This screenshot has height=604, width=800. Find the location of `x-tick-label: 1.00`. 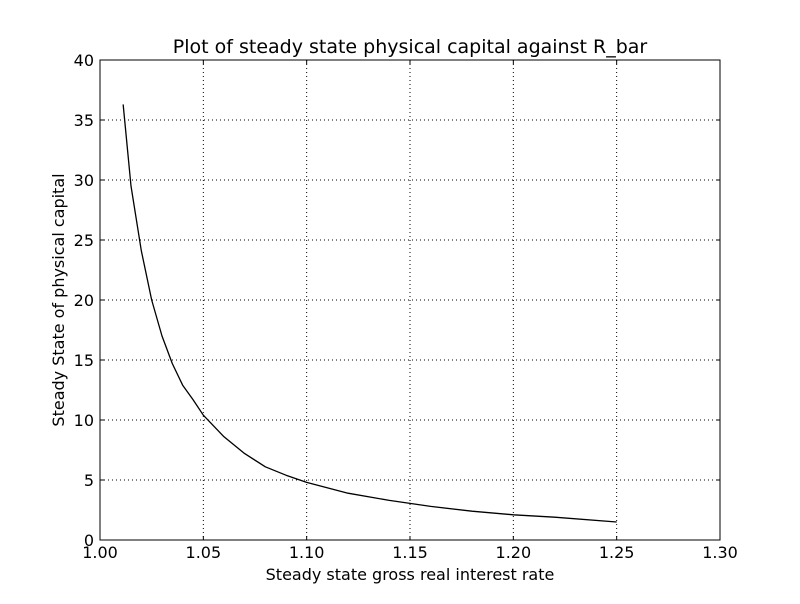

x-tick-label: 1.00 is located at coordinates (100, 552).